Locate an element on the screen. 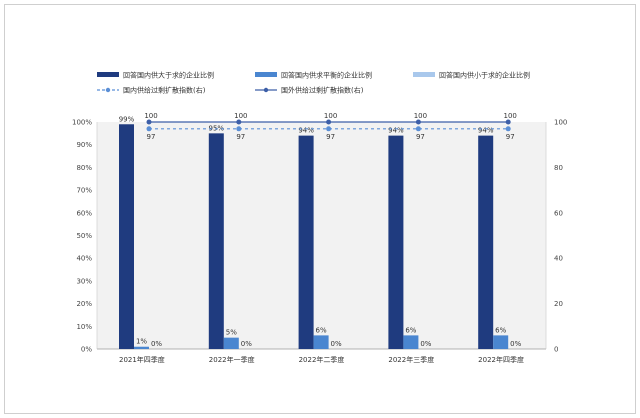 This screenshot has height=418, width=640. legend-label: 回答国内供小于求的企业比例 is located at coordinates (484, 75).